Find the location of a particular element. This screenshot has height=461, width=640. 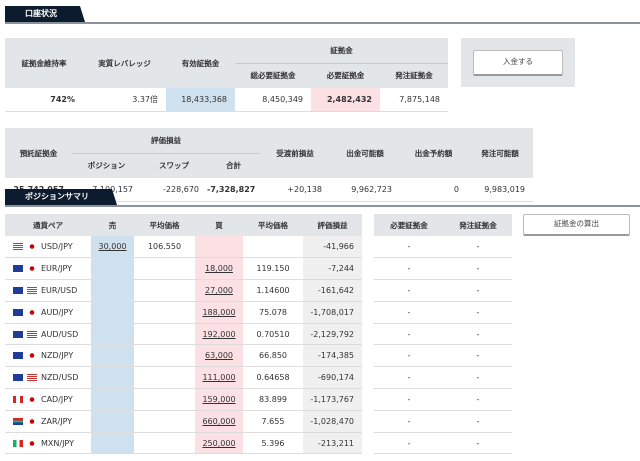

buy-avg-price: 0.64658 is located at coordinates (273, 378).